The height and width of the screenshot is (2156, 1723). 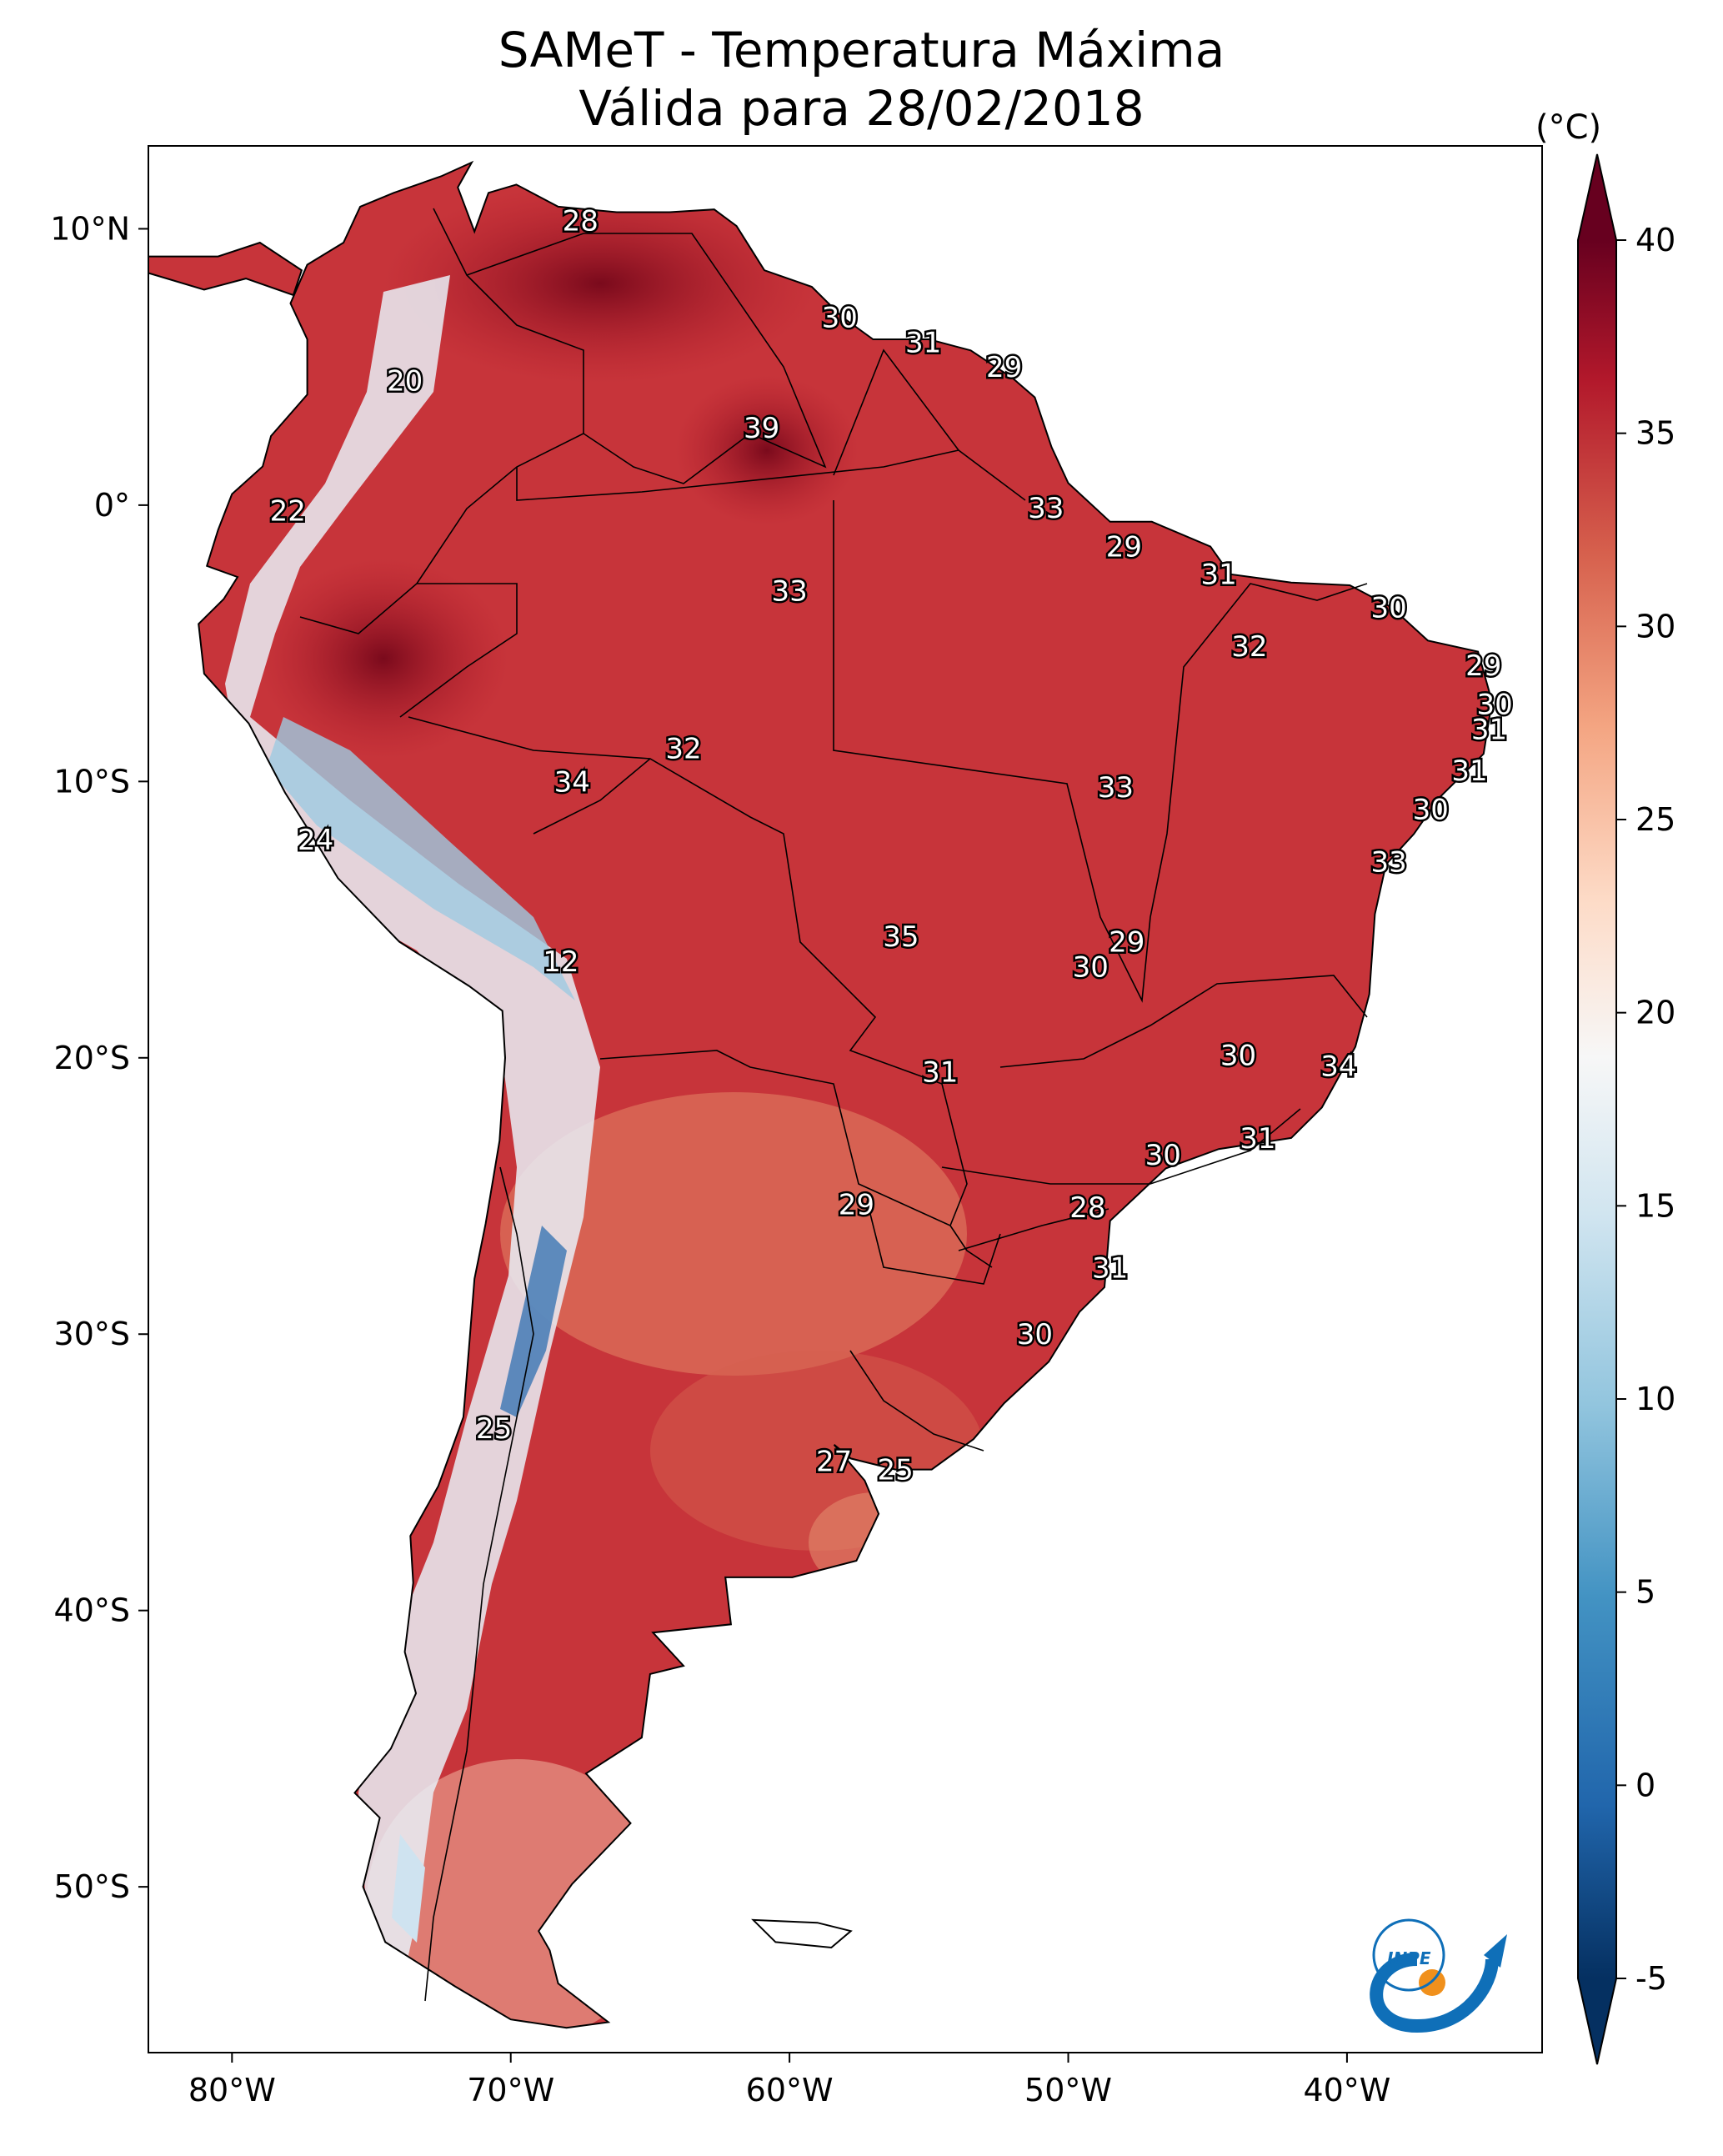 What do you see at coordinates (1626, 1109) in the screenshot?
I see `colorbar: -5 0 5 10 15 20 25 30 35 40` at bounding box center [1626, 1109].